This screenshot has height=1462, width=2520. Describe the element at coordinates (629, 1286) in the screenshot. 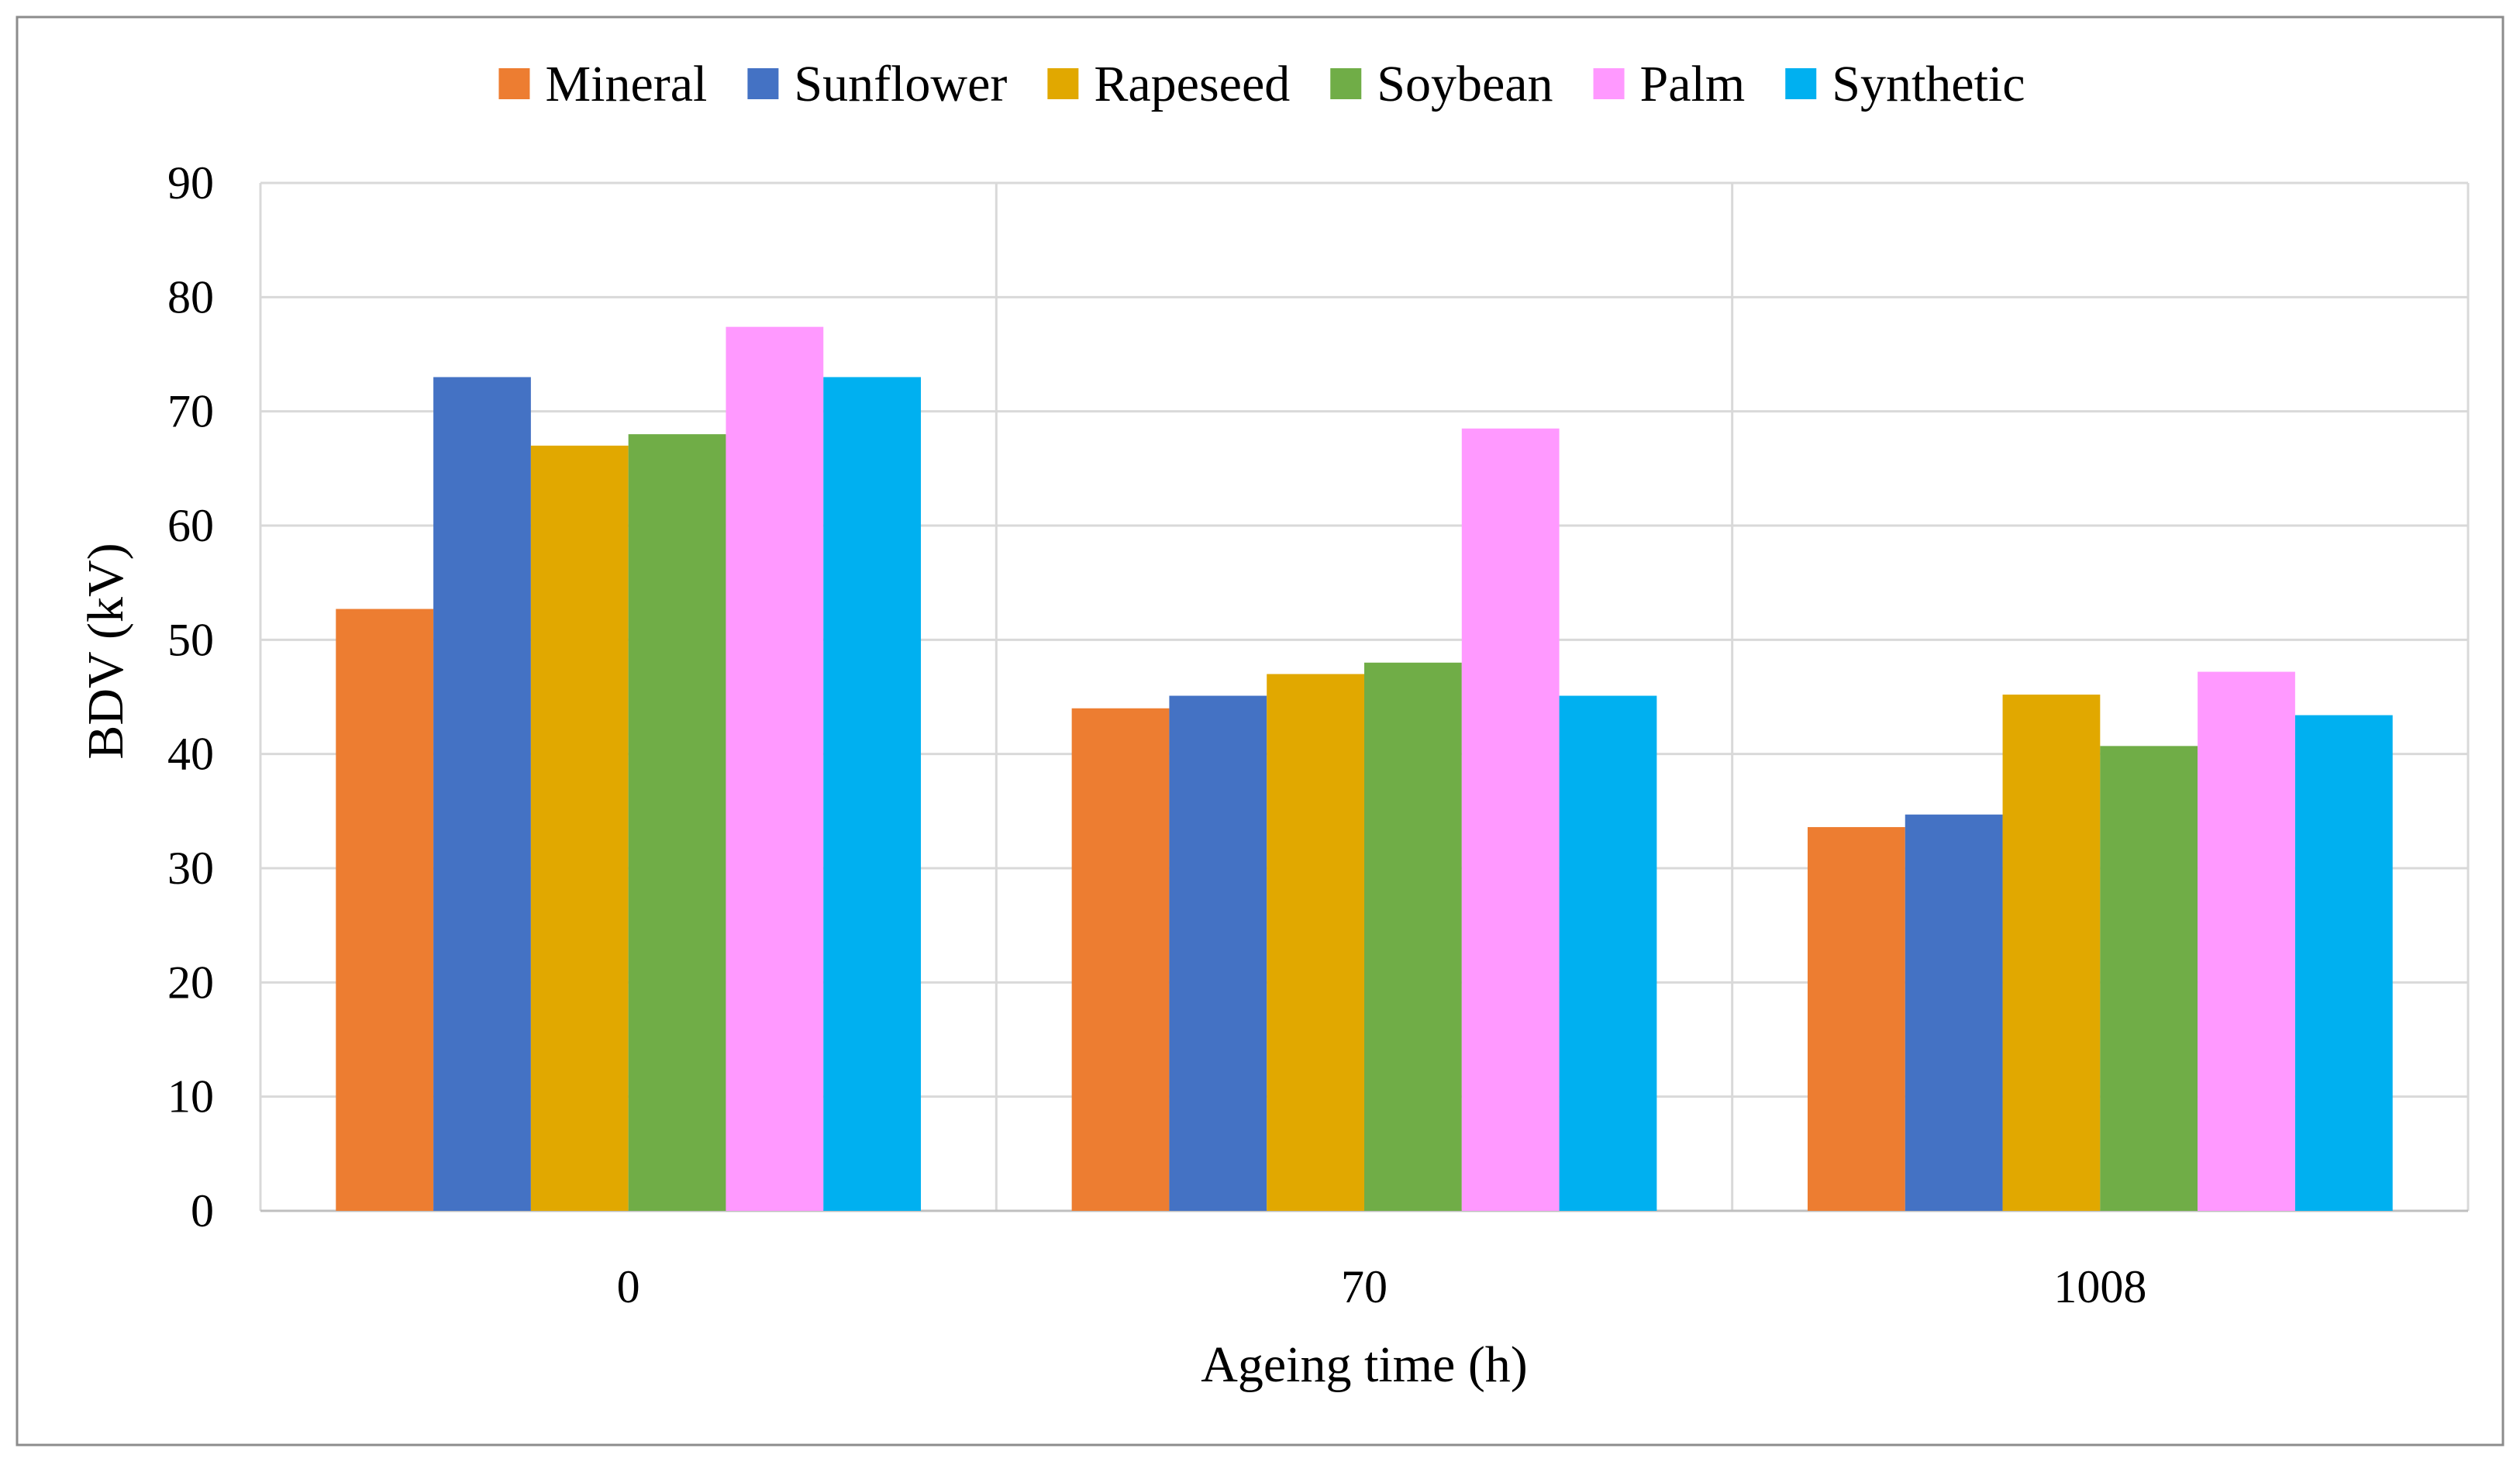

I see `x-tick-label: 0` at that location.